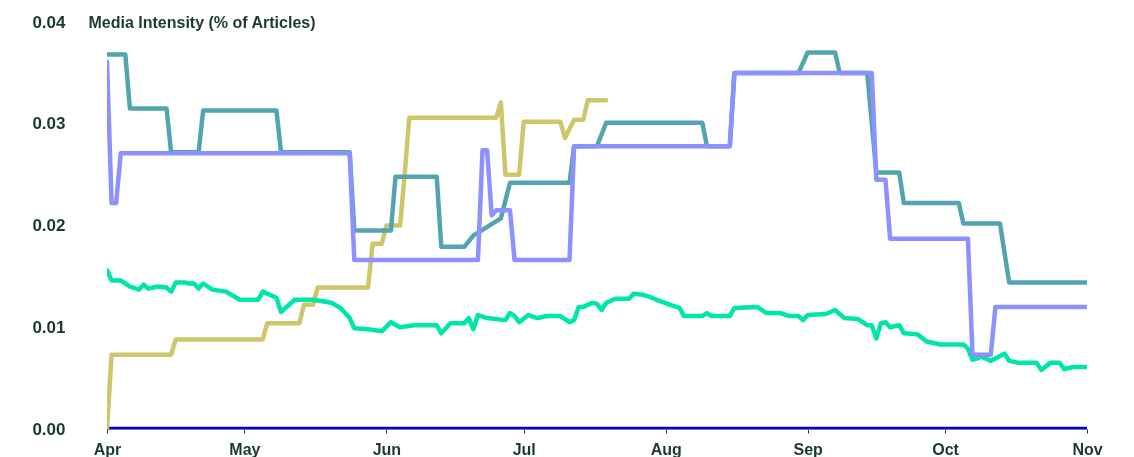 The image size is (1134, 457). What do you see at coordinates (524, 448) in the screenshot?
I see `x-tick-label: Jul` at bounding box center [524, 448].